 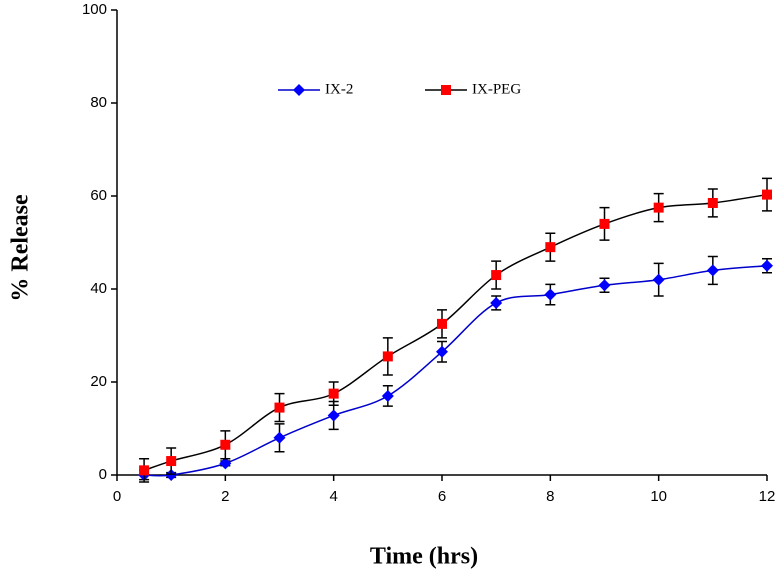 What do you see at coordinates (333, 496) in the screenshot?
I see `x-tick-label: 4` at bounding box center [333, 496].